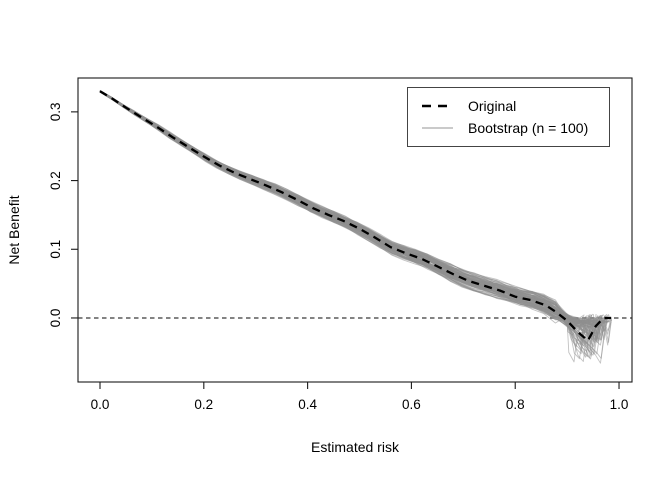 This screenshot has height=480, width=672. I want to click on legend-row-original: Original, so click(515, 106).